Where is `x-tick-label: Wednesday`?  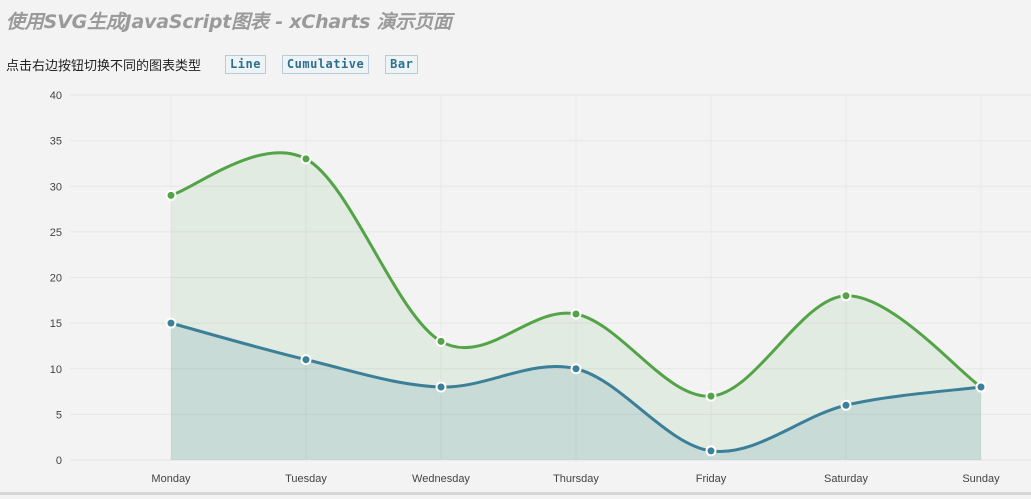 x-tick-label: Wednesday is located at coordinates (441, 479).